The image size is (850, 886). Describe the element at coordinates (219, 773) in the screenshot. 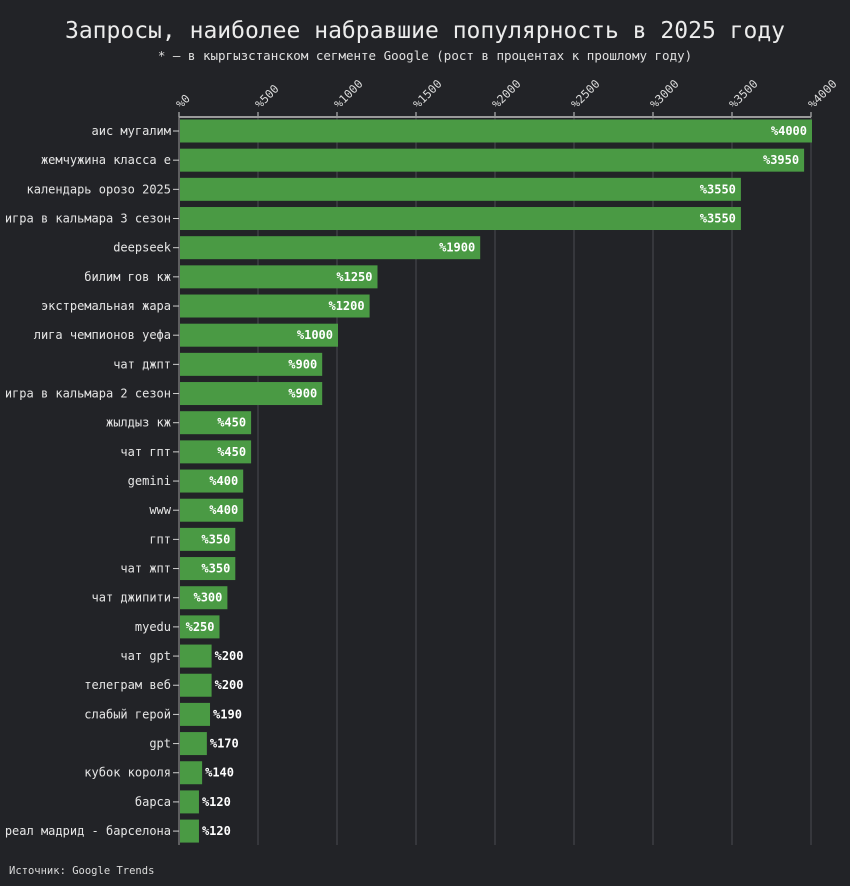

I see `data-label: %140` at that location.